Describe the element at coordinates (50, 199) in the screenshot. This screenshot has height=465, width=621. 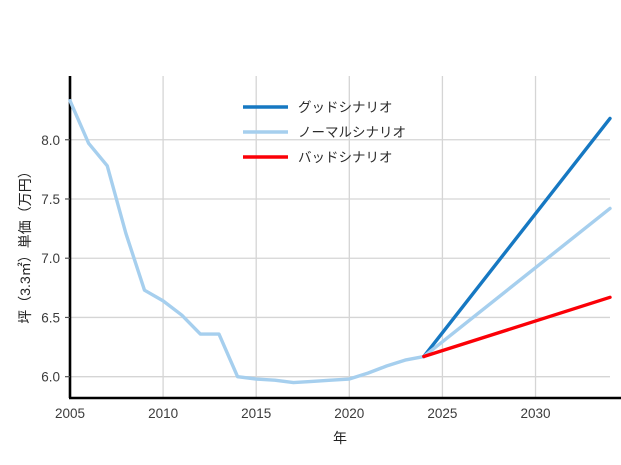
I see `y-tick-label: 7.5` at that location.